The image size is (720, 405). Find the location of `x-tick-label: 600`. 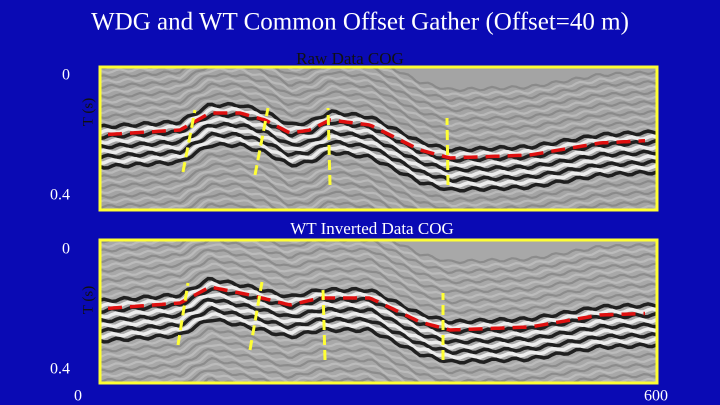

x-tick-label: 600 is located at coordinates (656, 396).